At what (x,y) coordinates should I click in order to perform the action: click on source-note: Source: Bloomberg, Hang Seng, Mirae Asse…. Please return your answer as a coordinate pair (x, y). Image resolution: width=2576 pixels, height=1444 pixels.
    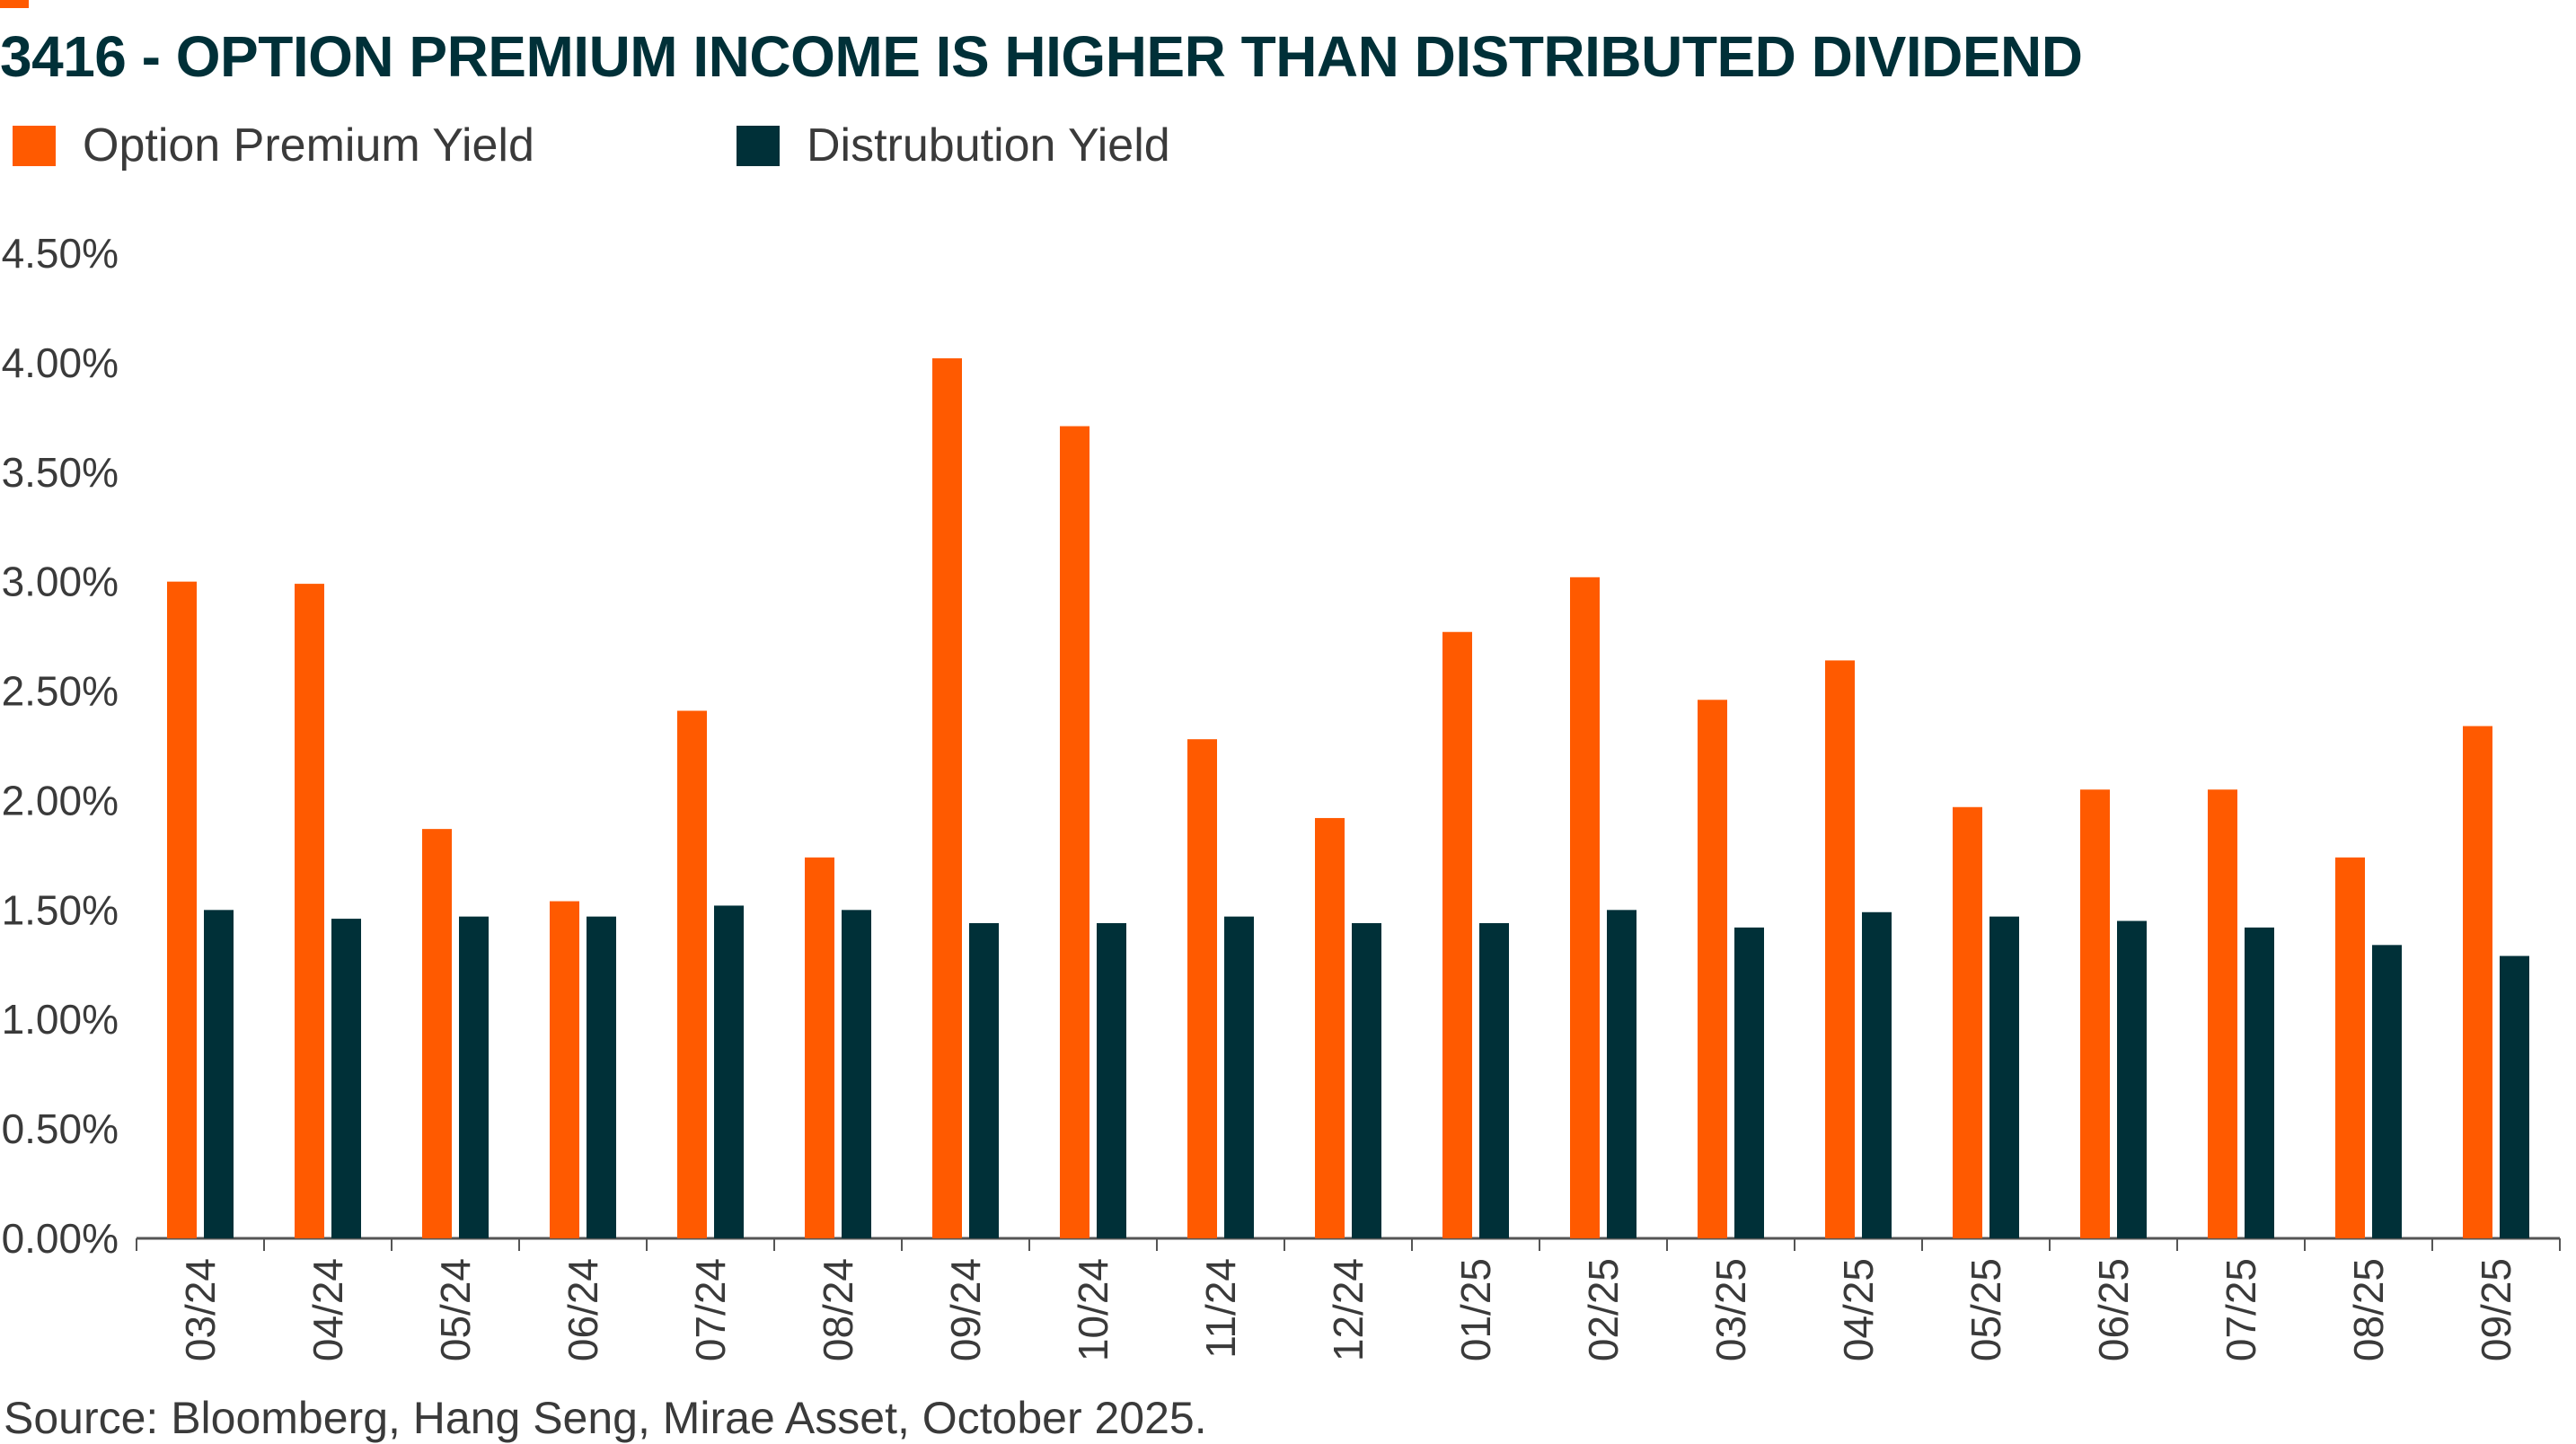
    Looking at the image, I should click on (605, 1418).